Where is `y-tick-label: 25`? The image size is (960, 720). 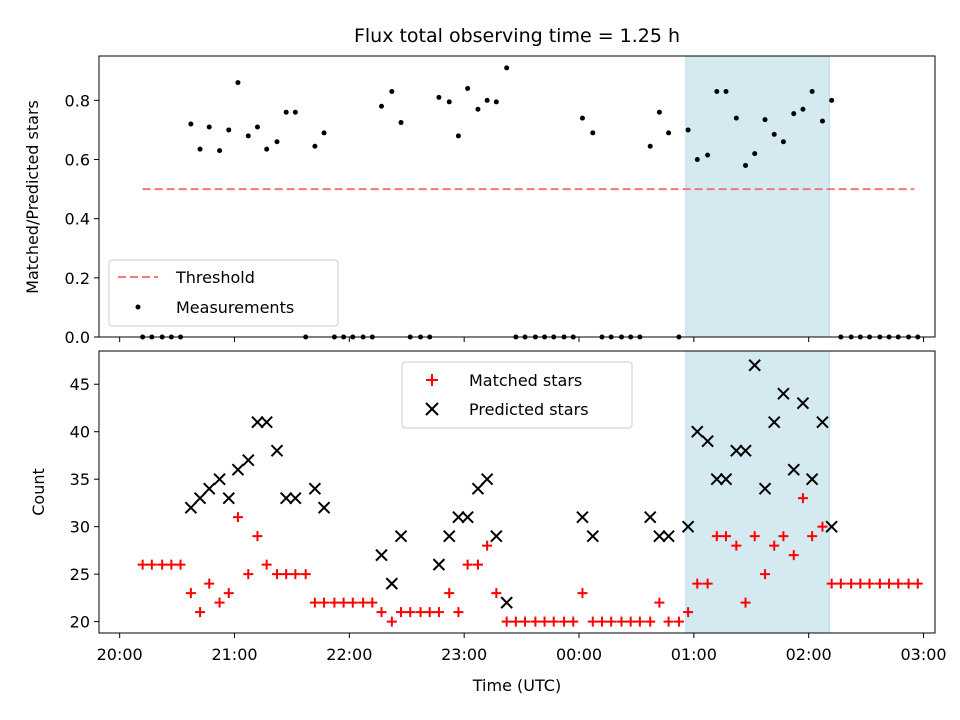 y-tick-label: 25 is located at coordinates (80, 574).